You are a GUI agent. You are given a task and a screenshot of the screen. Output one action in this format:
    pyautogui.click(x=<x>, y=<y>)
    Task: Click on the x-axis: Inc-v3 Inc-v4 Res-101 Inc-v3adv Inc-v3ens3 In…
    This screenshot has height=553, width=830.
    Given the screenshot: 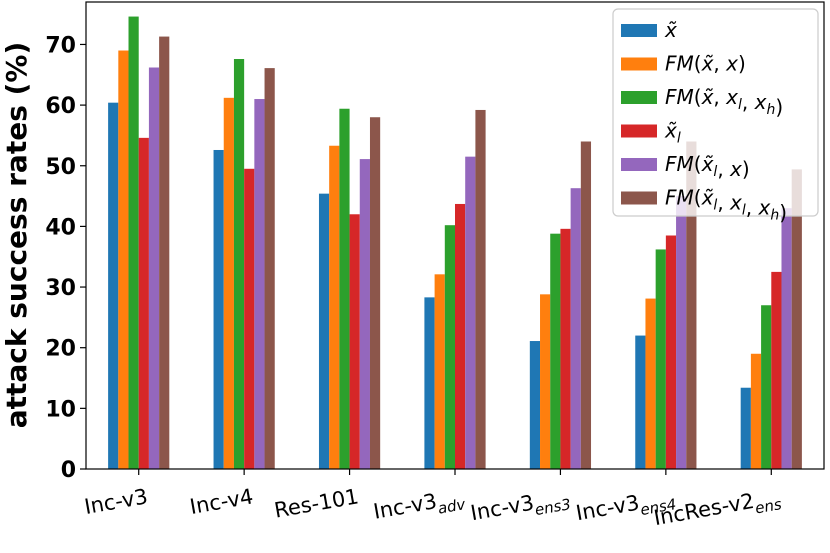 What is the action you would take?
    pyautogui.click(x=433, y=502)
    